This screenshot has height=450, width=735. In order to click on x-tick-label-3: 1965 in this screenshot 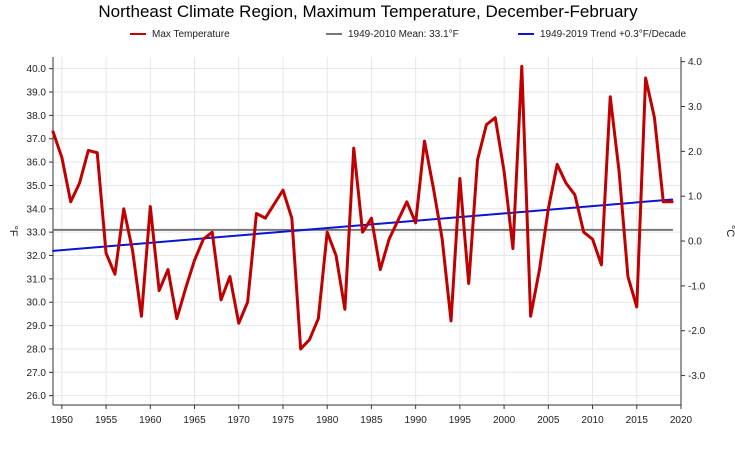, I will do `click(194, 420)`.